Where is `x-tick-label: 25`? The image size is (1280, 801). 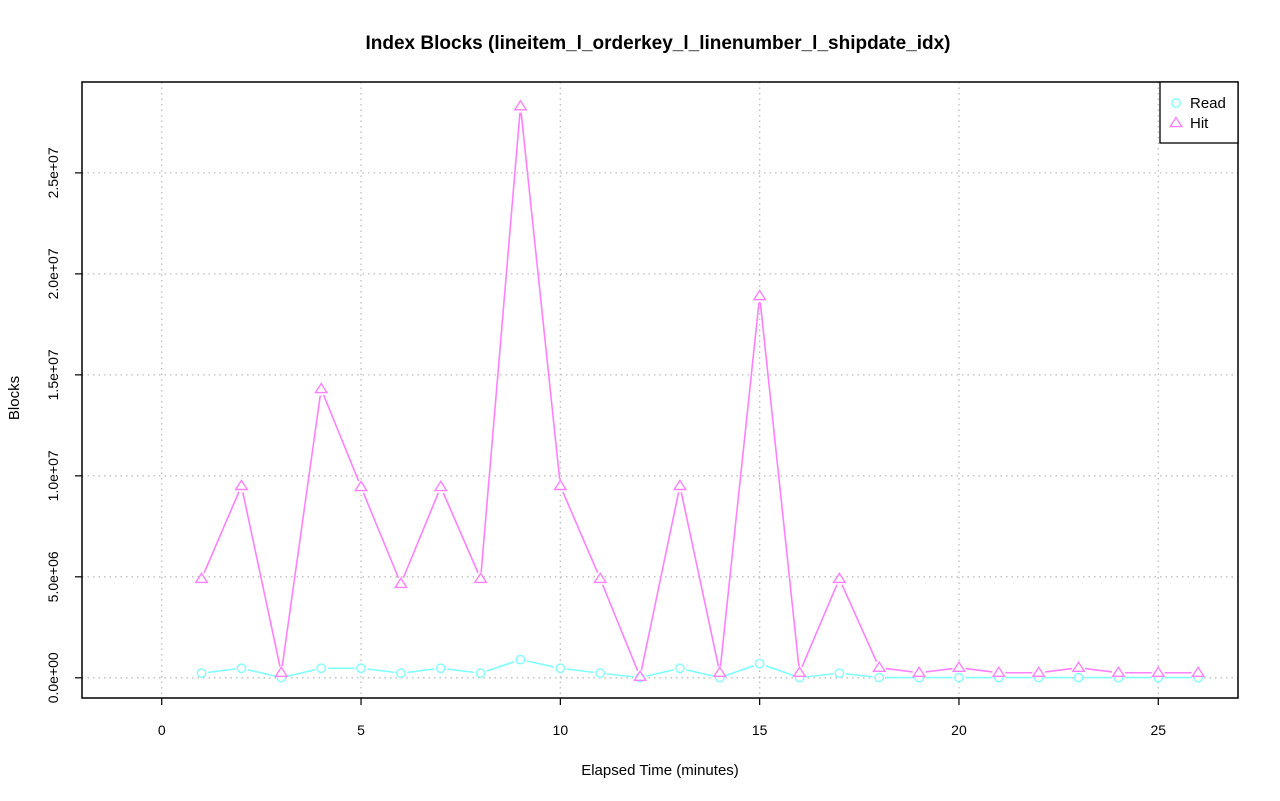 x-tick-label: 25 is located at coordinates (1158, 730).